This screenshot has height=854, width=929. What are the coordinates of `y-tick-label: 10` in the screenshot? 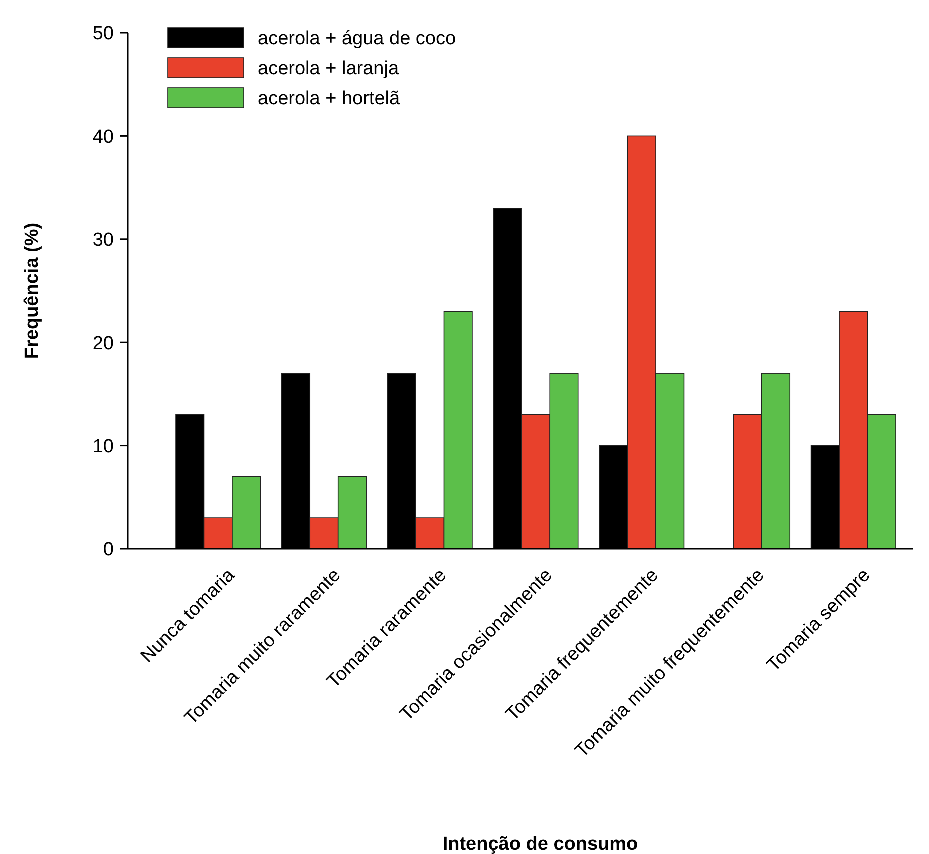 It's located at (103, 447).